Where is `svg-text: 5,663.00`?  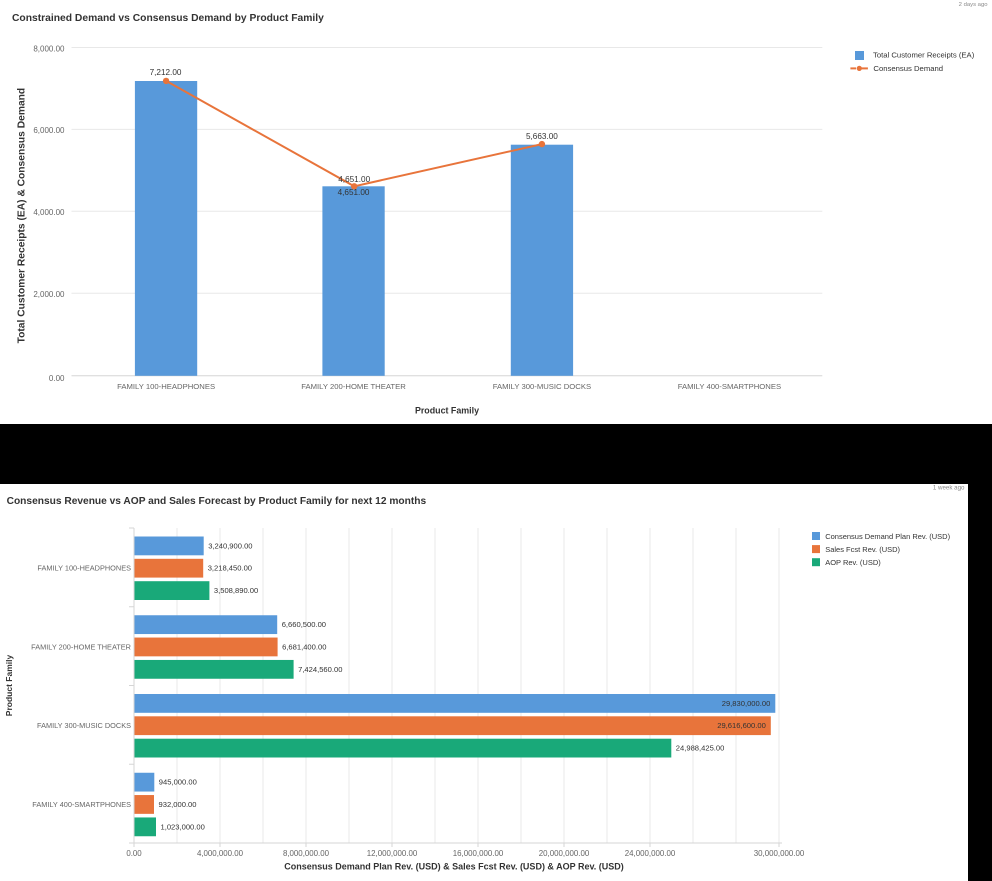 svg-text: 5,663.00 is located at coordinates (542, 136).